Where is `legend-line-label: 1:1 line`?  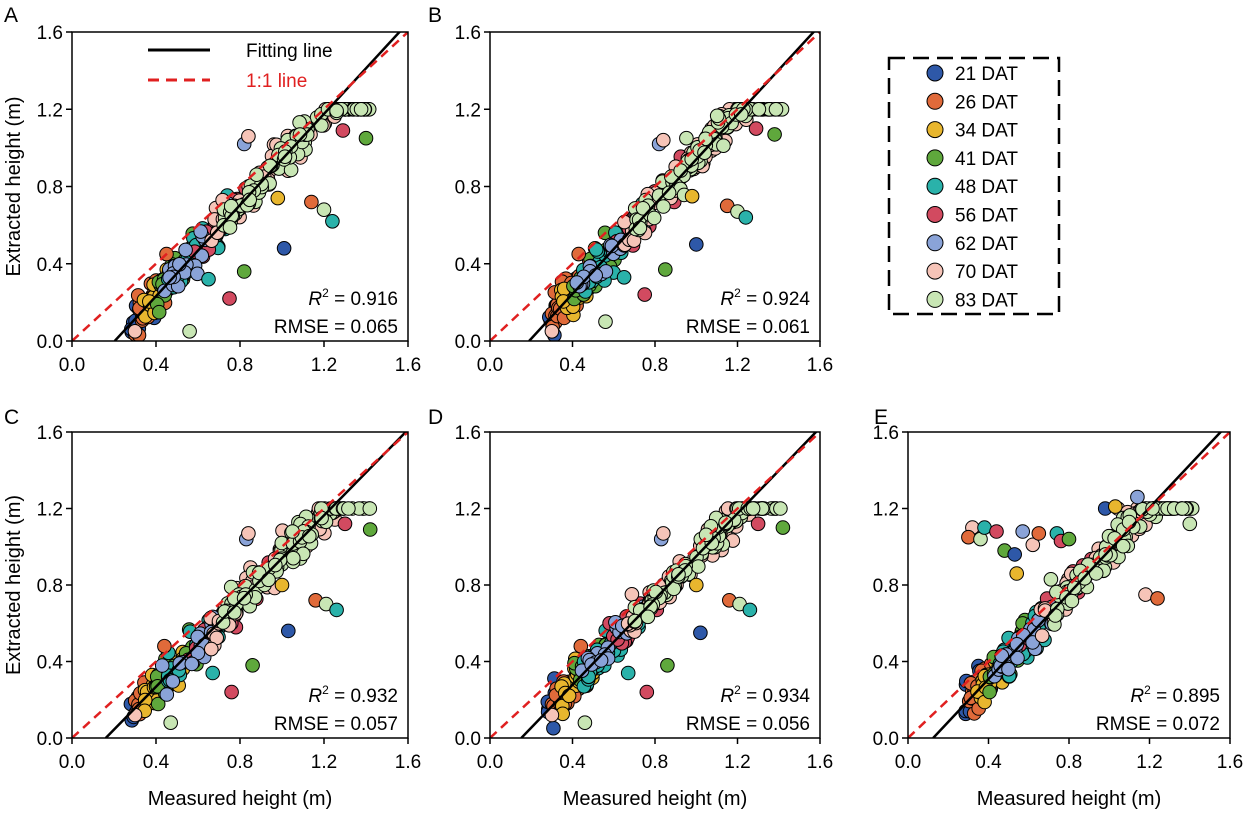
legend-line-label: 1:1 line is located at coordinates (276, 81).